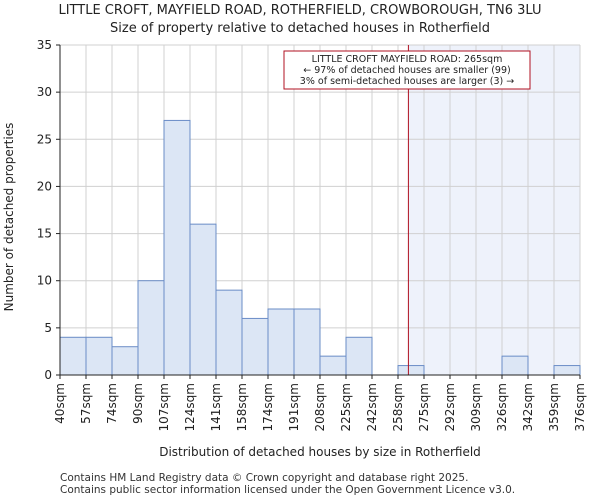 The width and height of the screenshot is (600, 500). What do you see at coordinates (44, 186) in the screenshot?
I see `y-tick-label: 20` at bounding box center [44, 186].